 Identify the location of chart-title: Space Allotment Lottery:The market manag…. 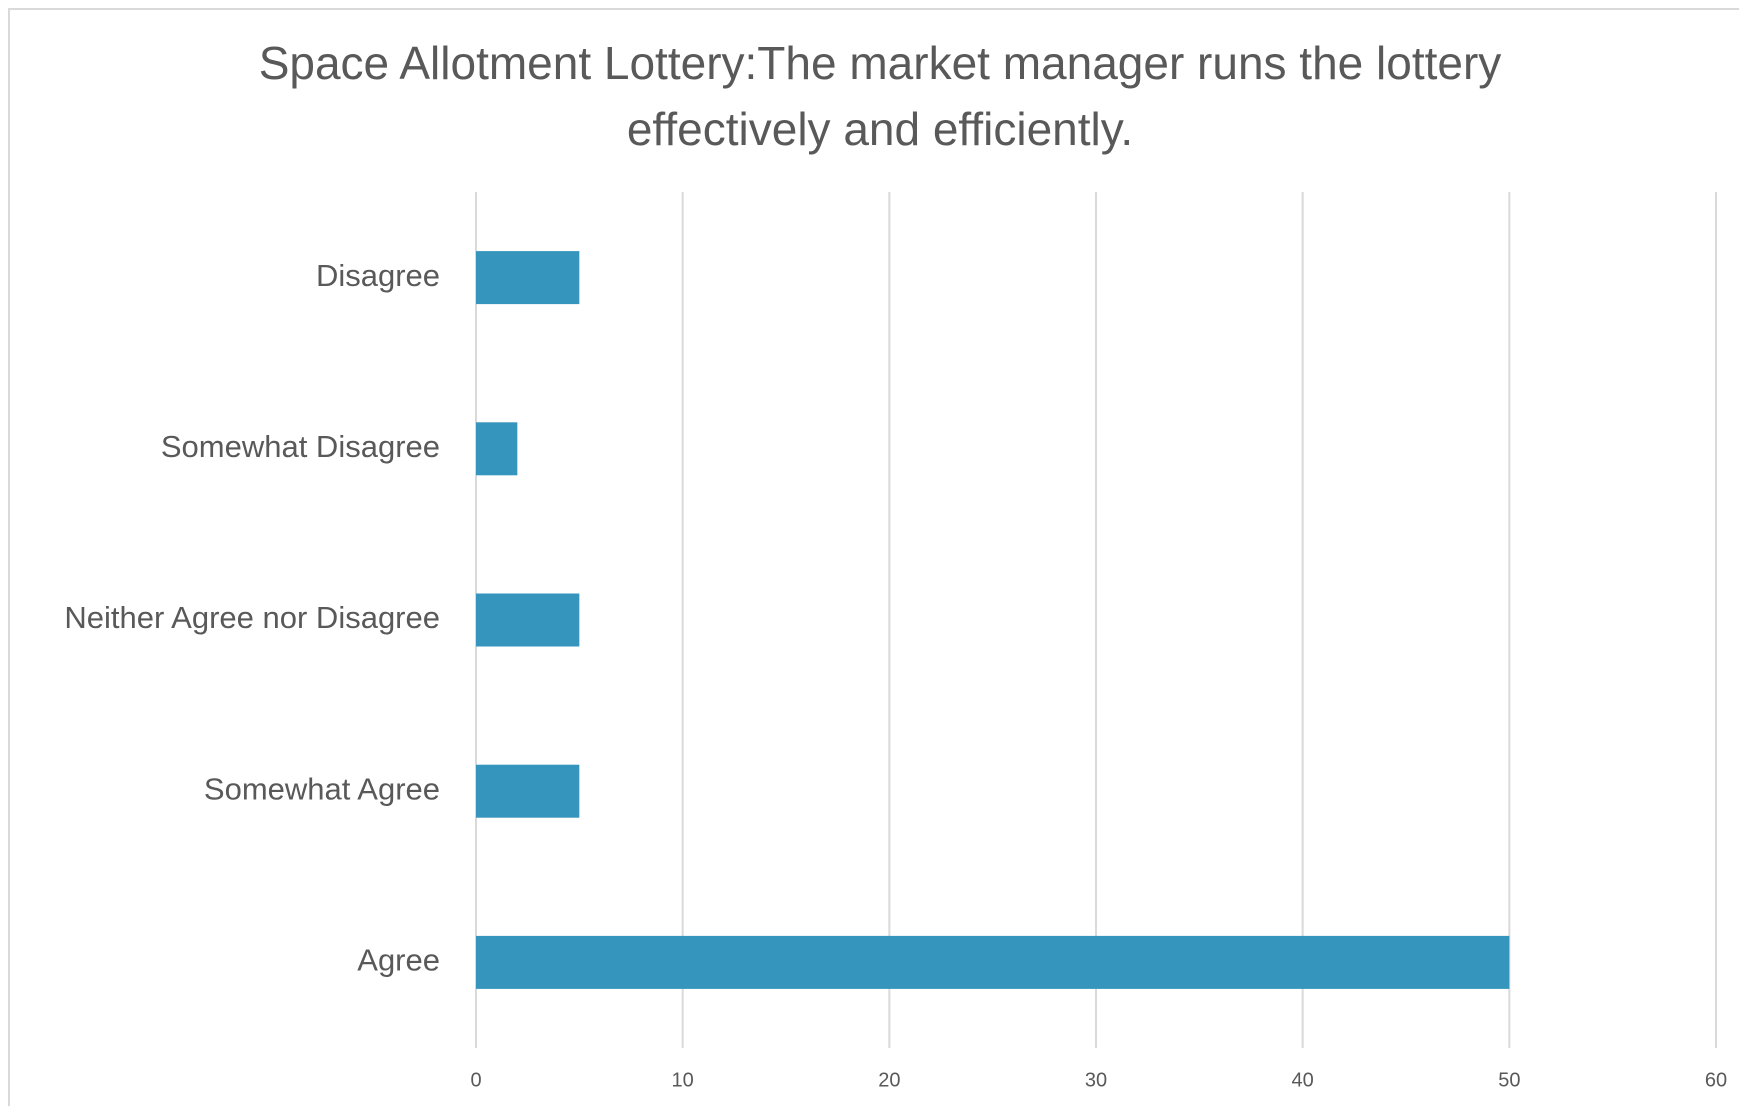
(880, 96).